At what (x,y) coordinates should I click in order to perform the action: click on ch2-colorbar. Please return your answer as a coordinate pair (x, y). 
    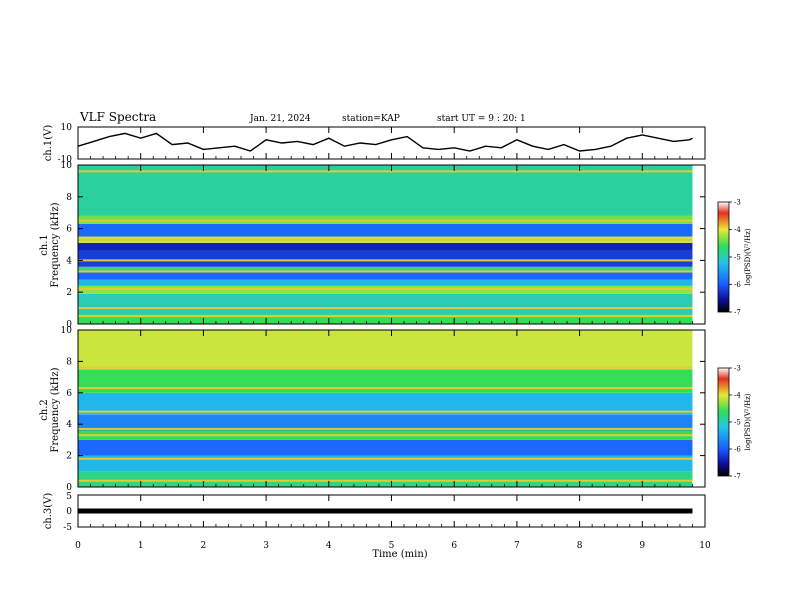
    Looking at the image, I should click on (723, 422).